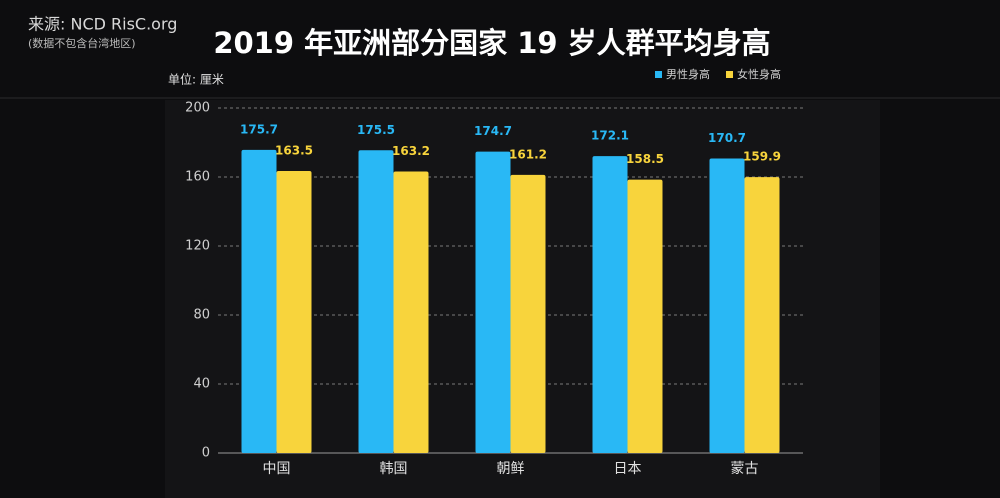 The height and width of the screenshot is (498, 1000). I want to click on x-tick-label: 日本, so click(628, 469).